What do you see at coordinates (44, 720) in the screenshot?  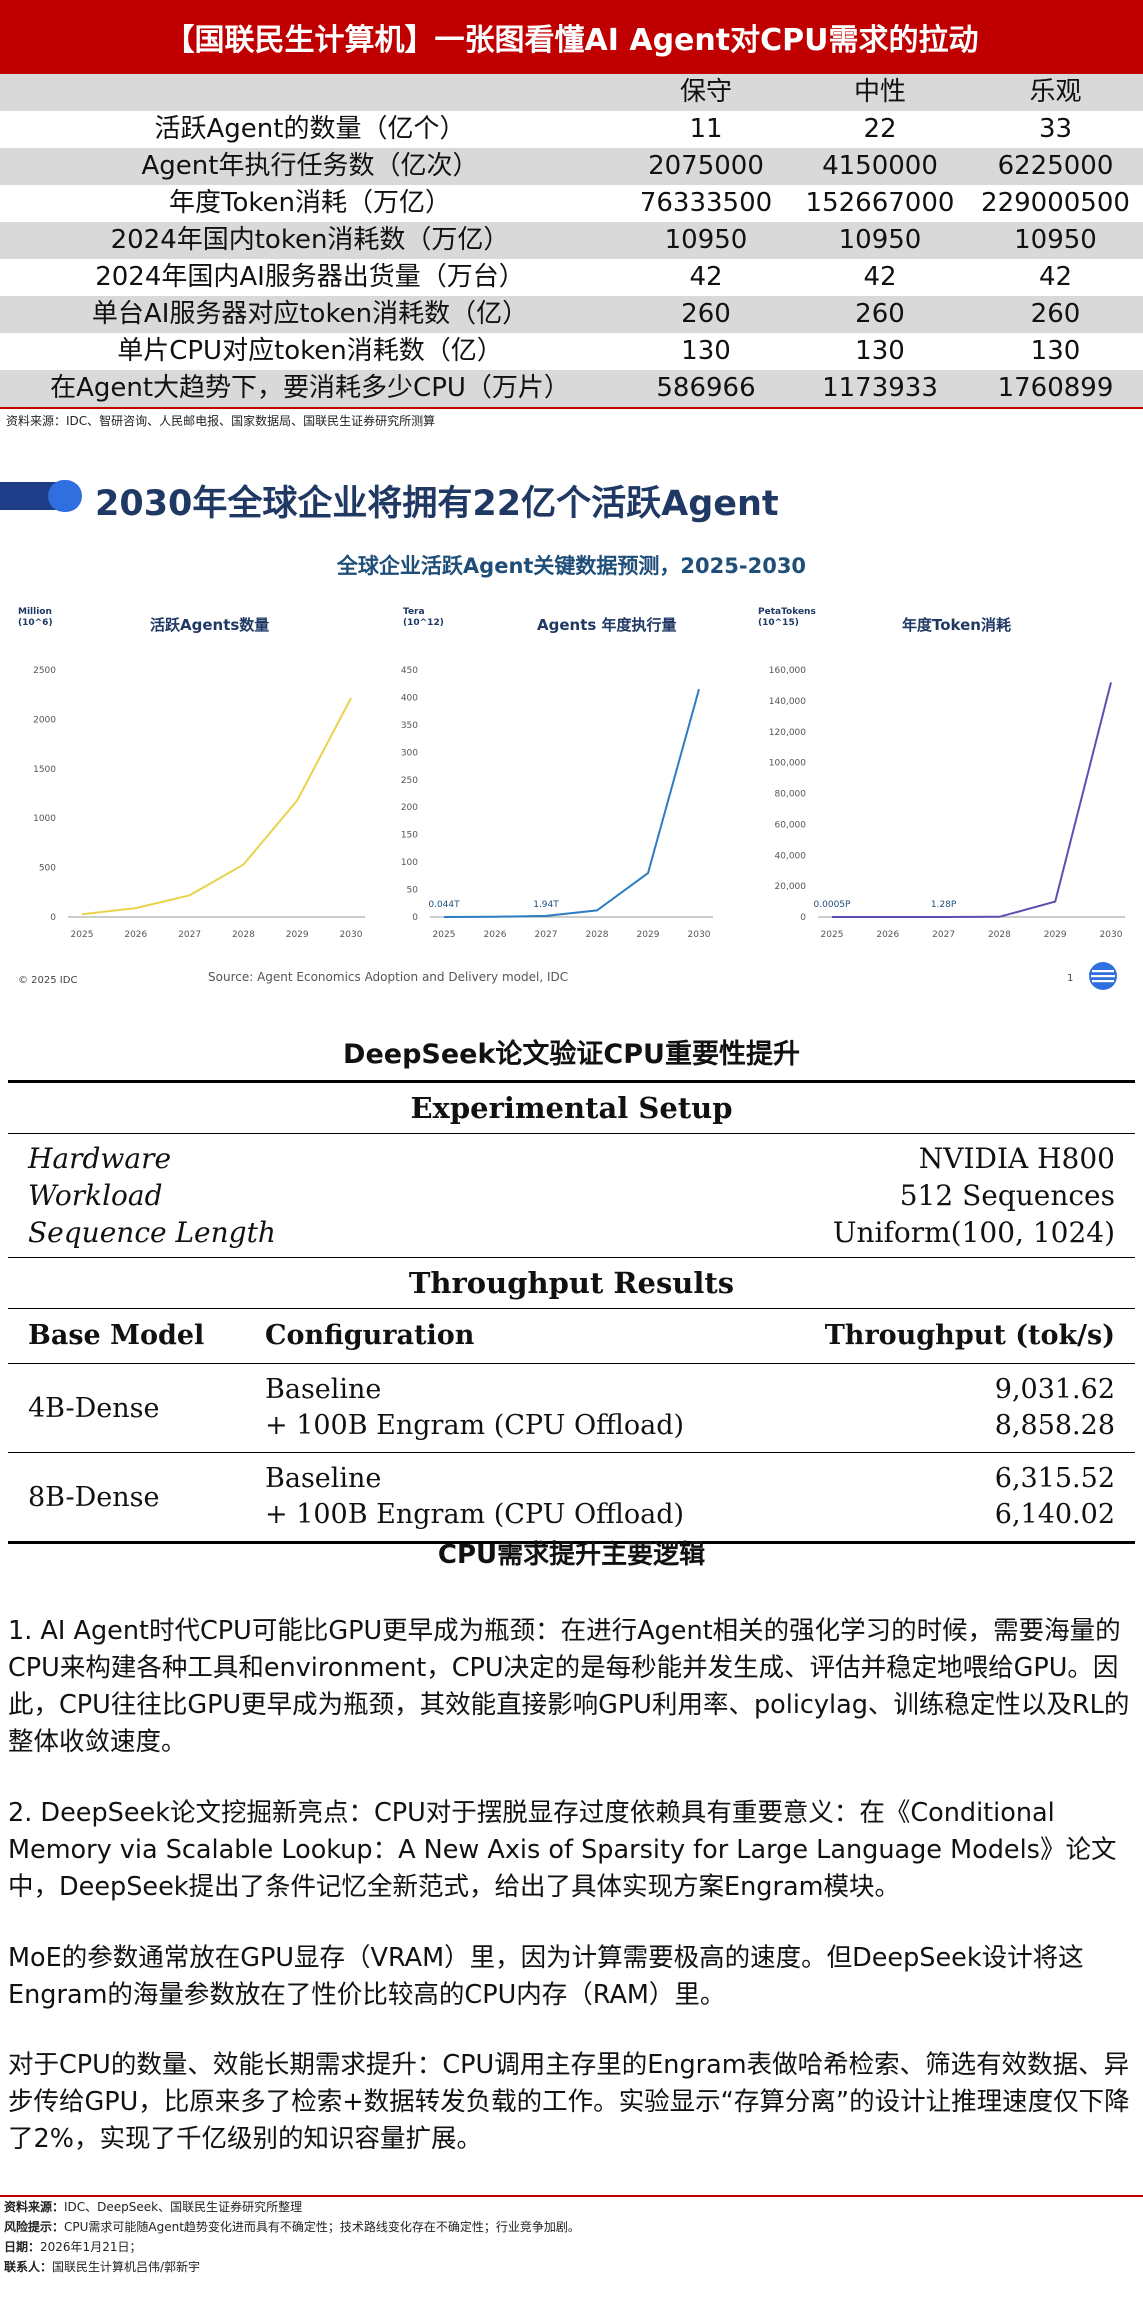 I see `y-tick-label: 2000` at bounding box center [44, 720].